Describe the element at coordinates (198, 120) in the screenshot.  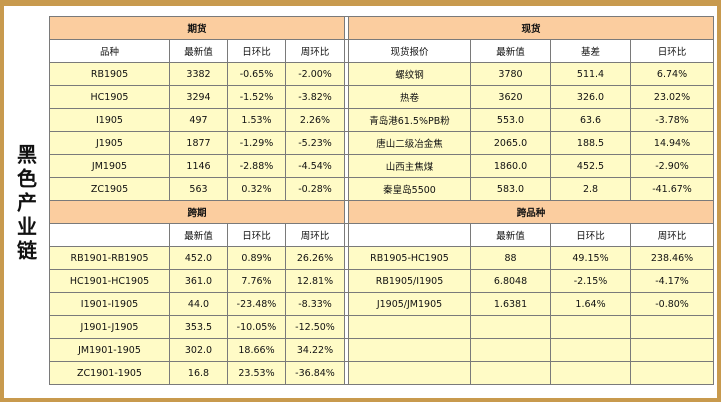
I see `futures-cell: 497` at that location.